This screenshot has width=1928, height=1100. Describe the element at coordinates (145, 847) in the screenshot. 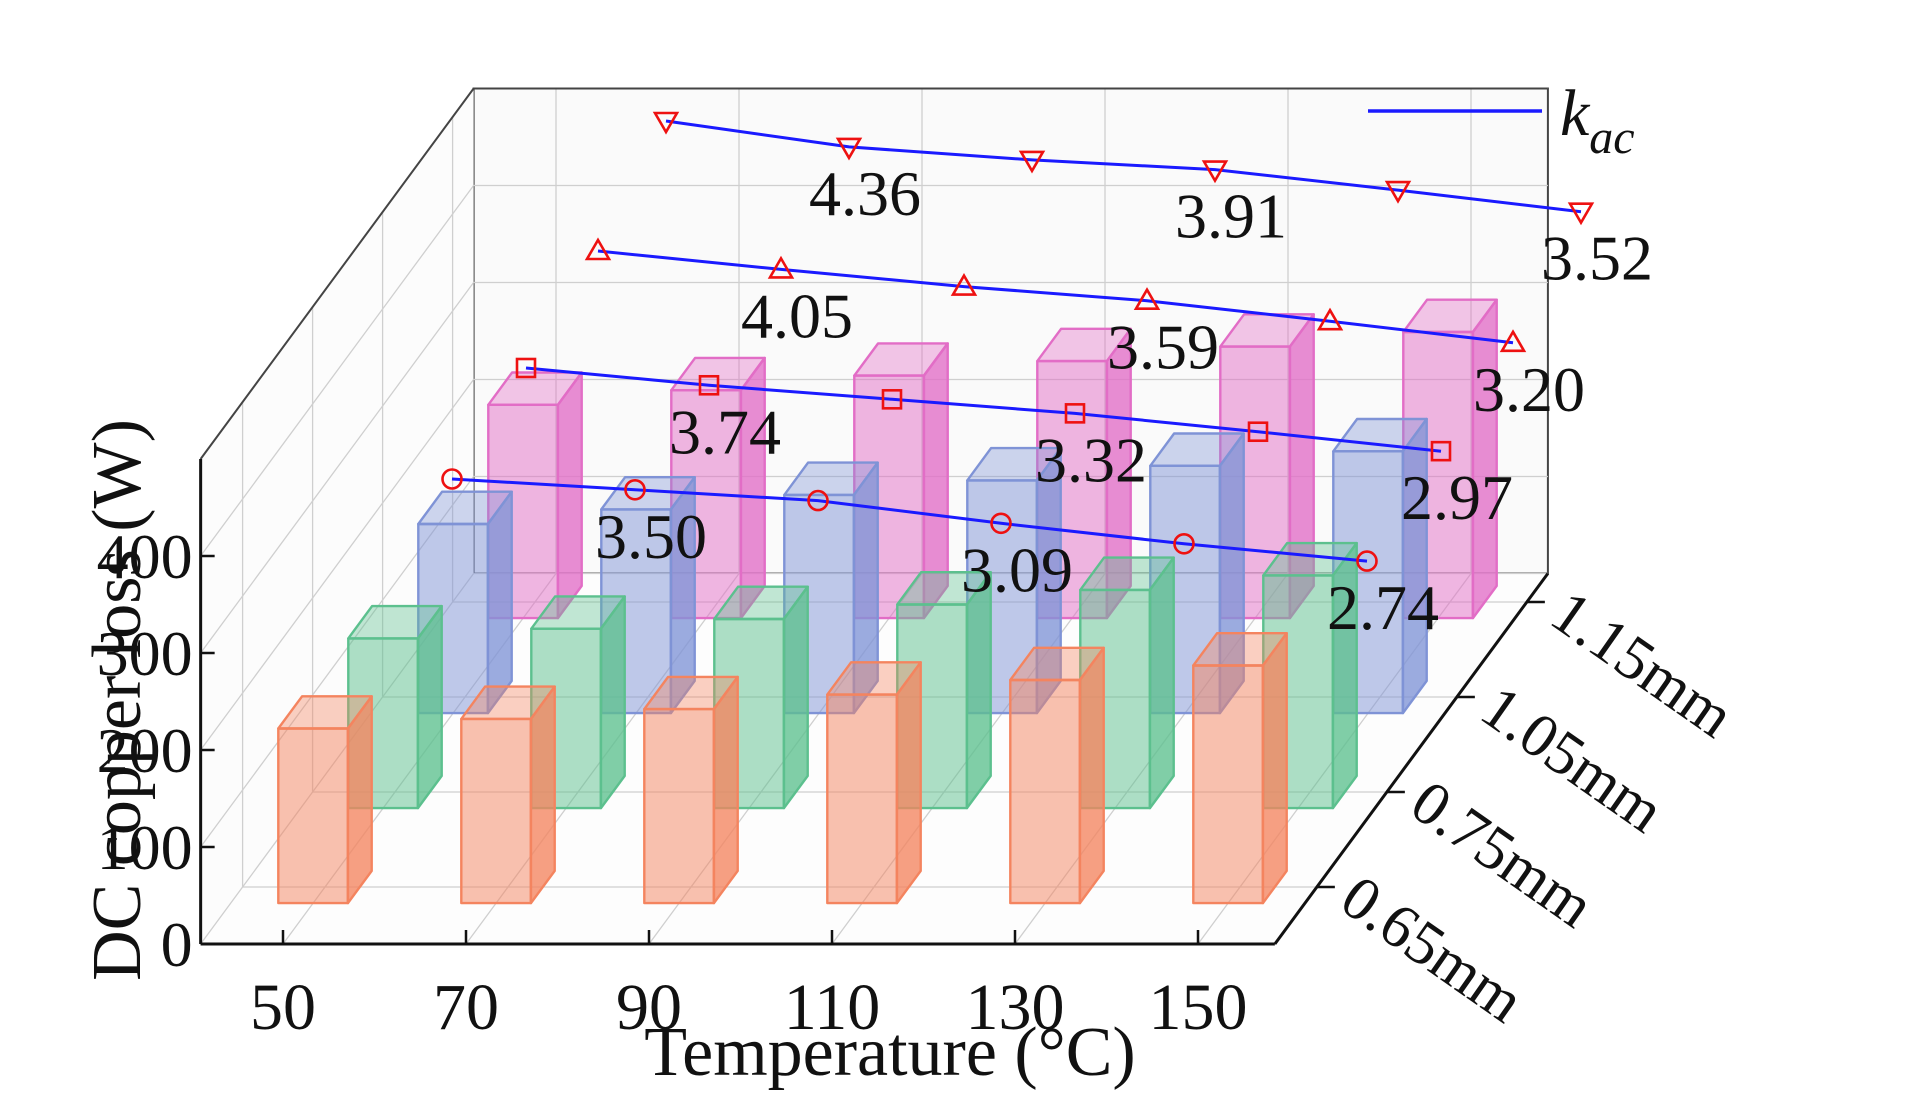

I see `y-tick-label: 100` at that location.